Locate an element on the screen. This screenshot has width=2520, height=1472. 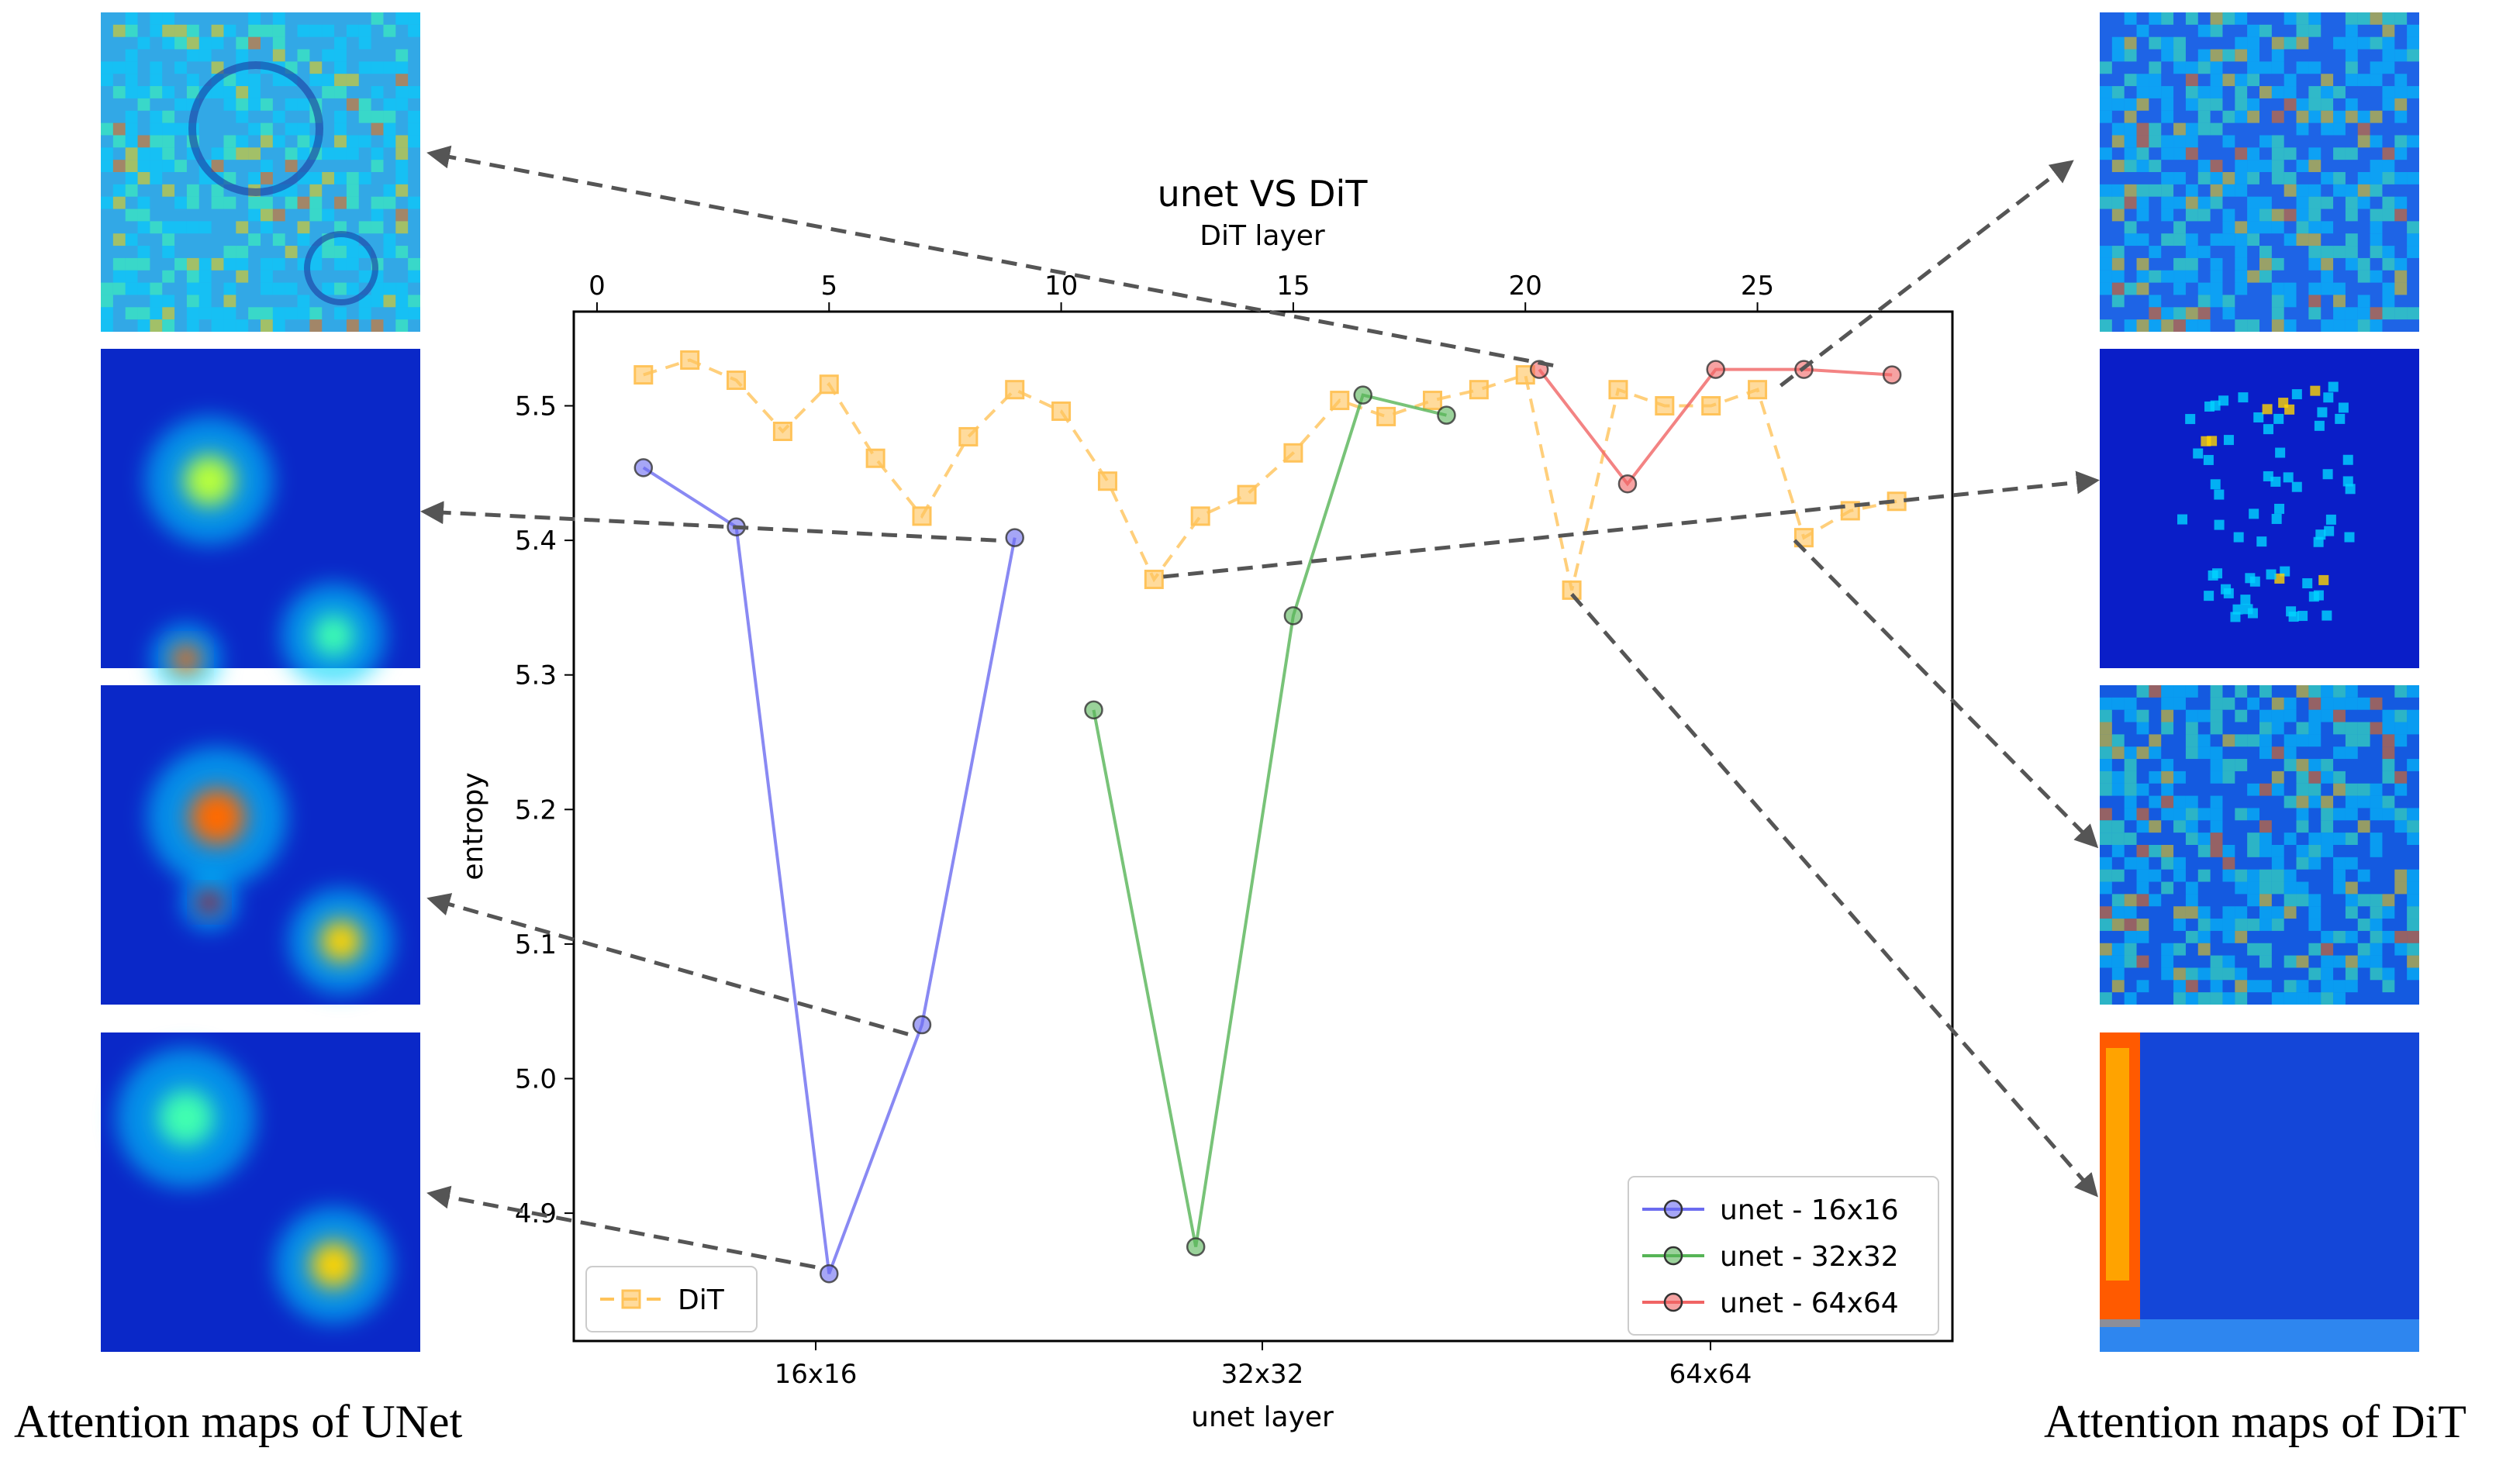
dit-maps-caption: Attention maps of DiT is located at coordinates (2255, 1421).